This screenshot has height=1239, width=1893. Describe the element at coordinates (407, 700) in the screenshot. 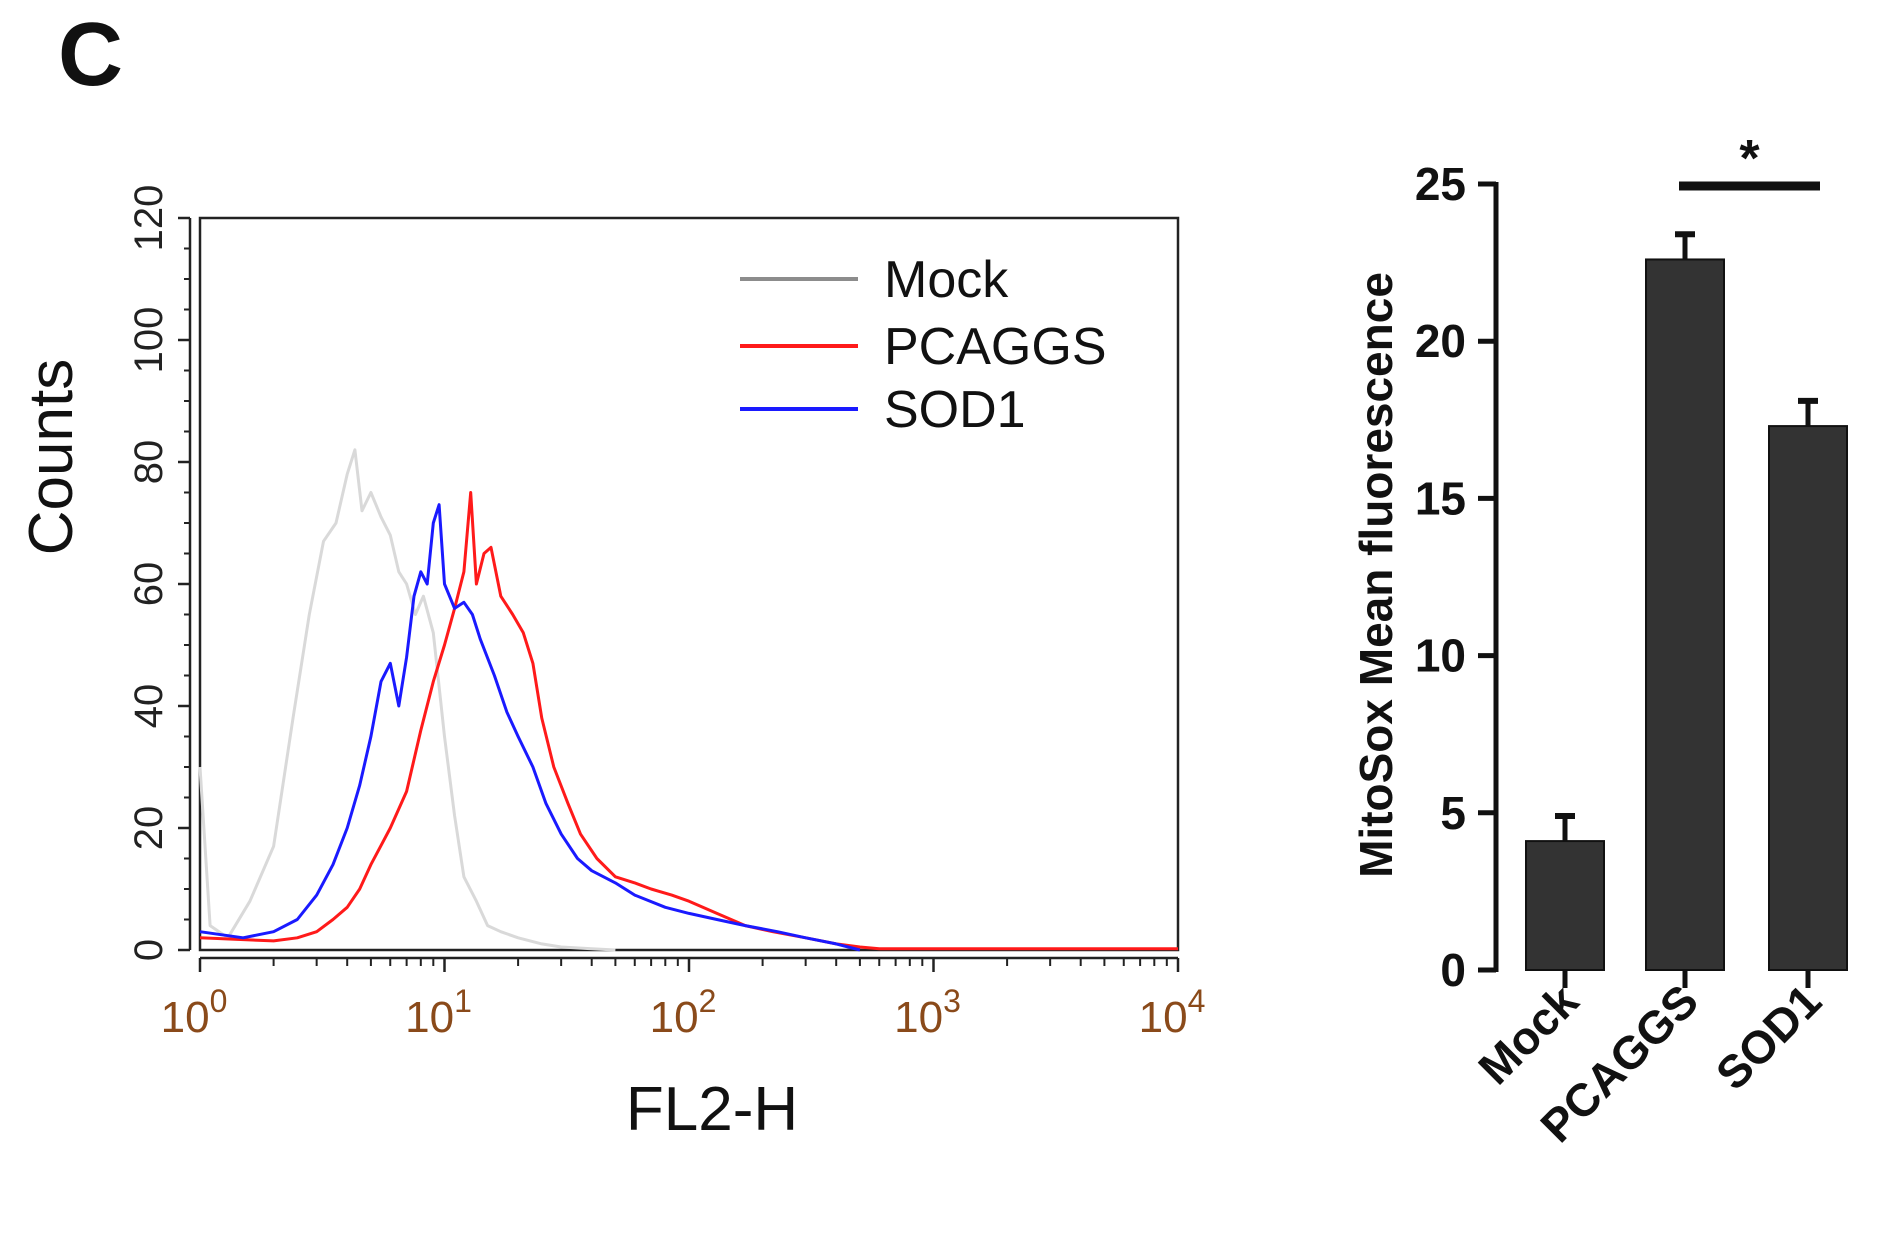

I see `series-line-mock` at that location.